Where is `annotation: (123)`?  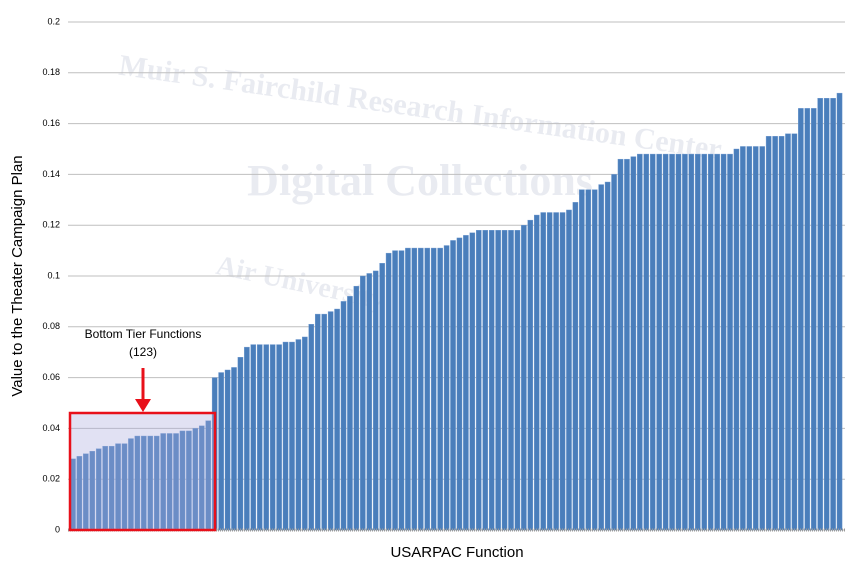 annotation: (123) is located at coordinates (143, 352).